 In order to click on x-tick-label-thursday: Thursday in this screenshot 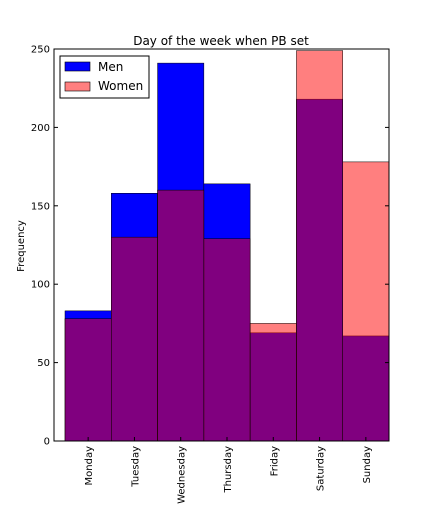, I will do `click(228, 470)`.